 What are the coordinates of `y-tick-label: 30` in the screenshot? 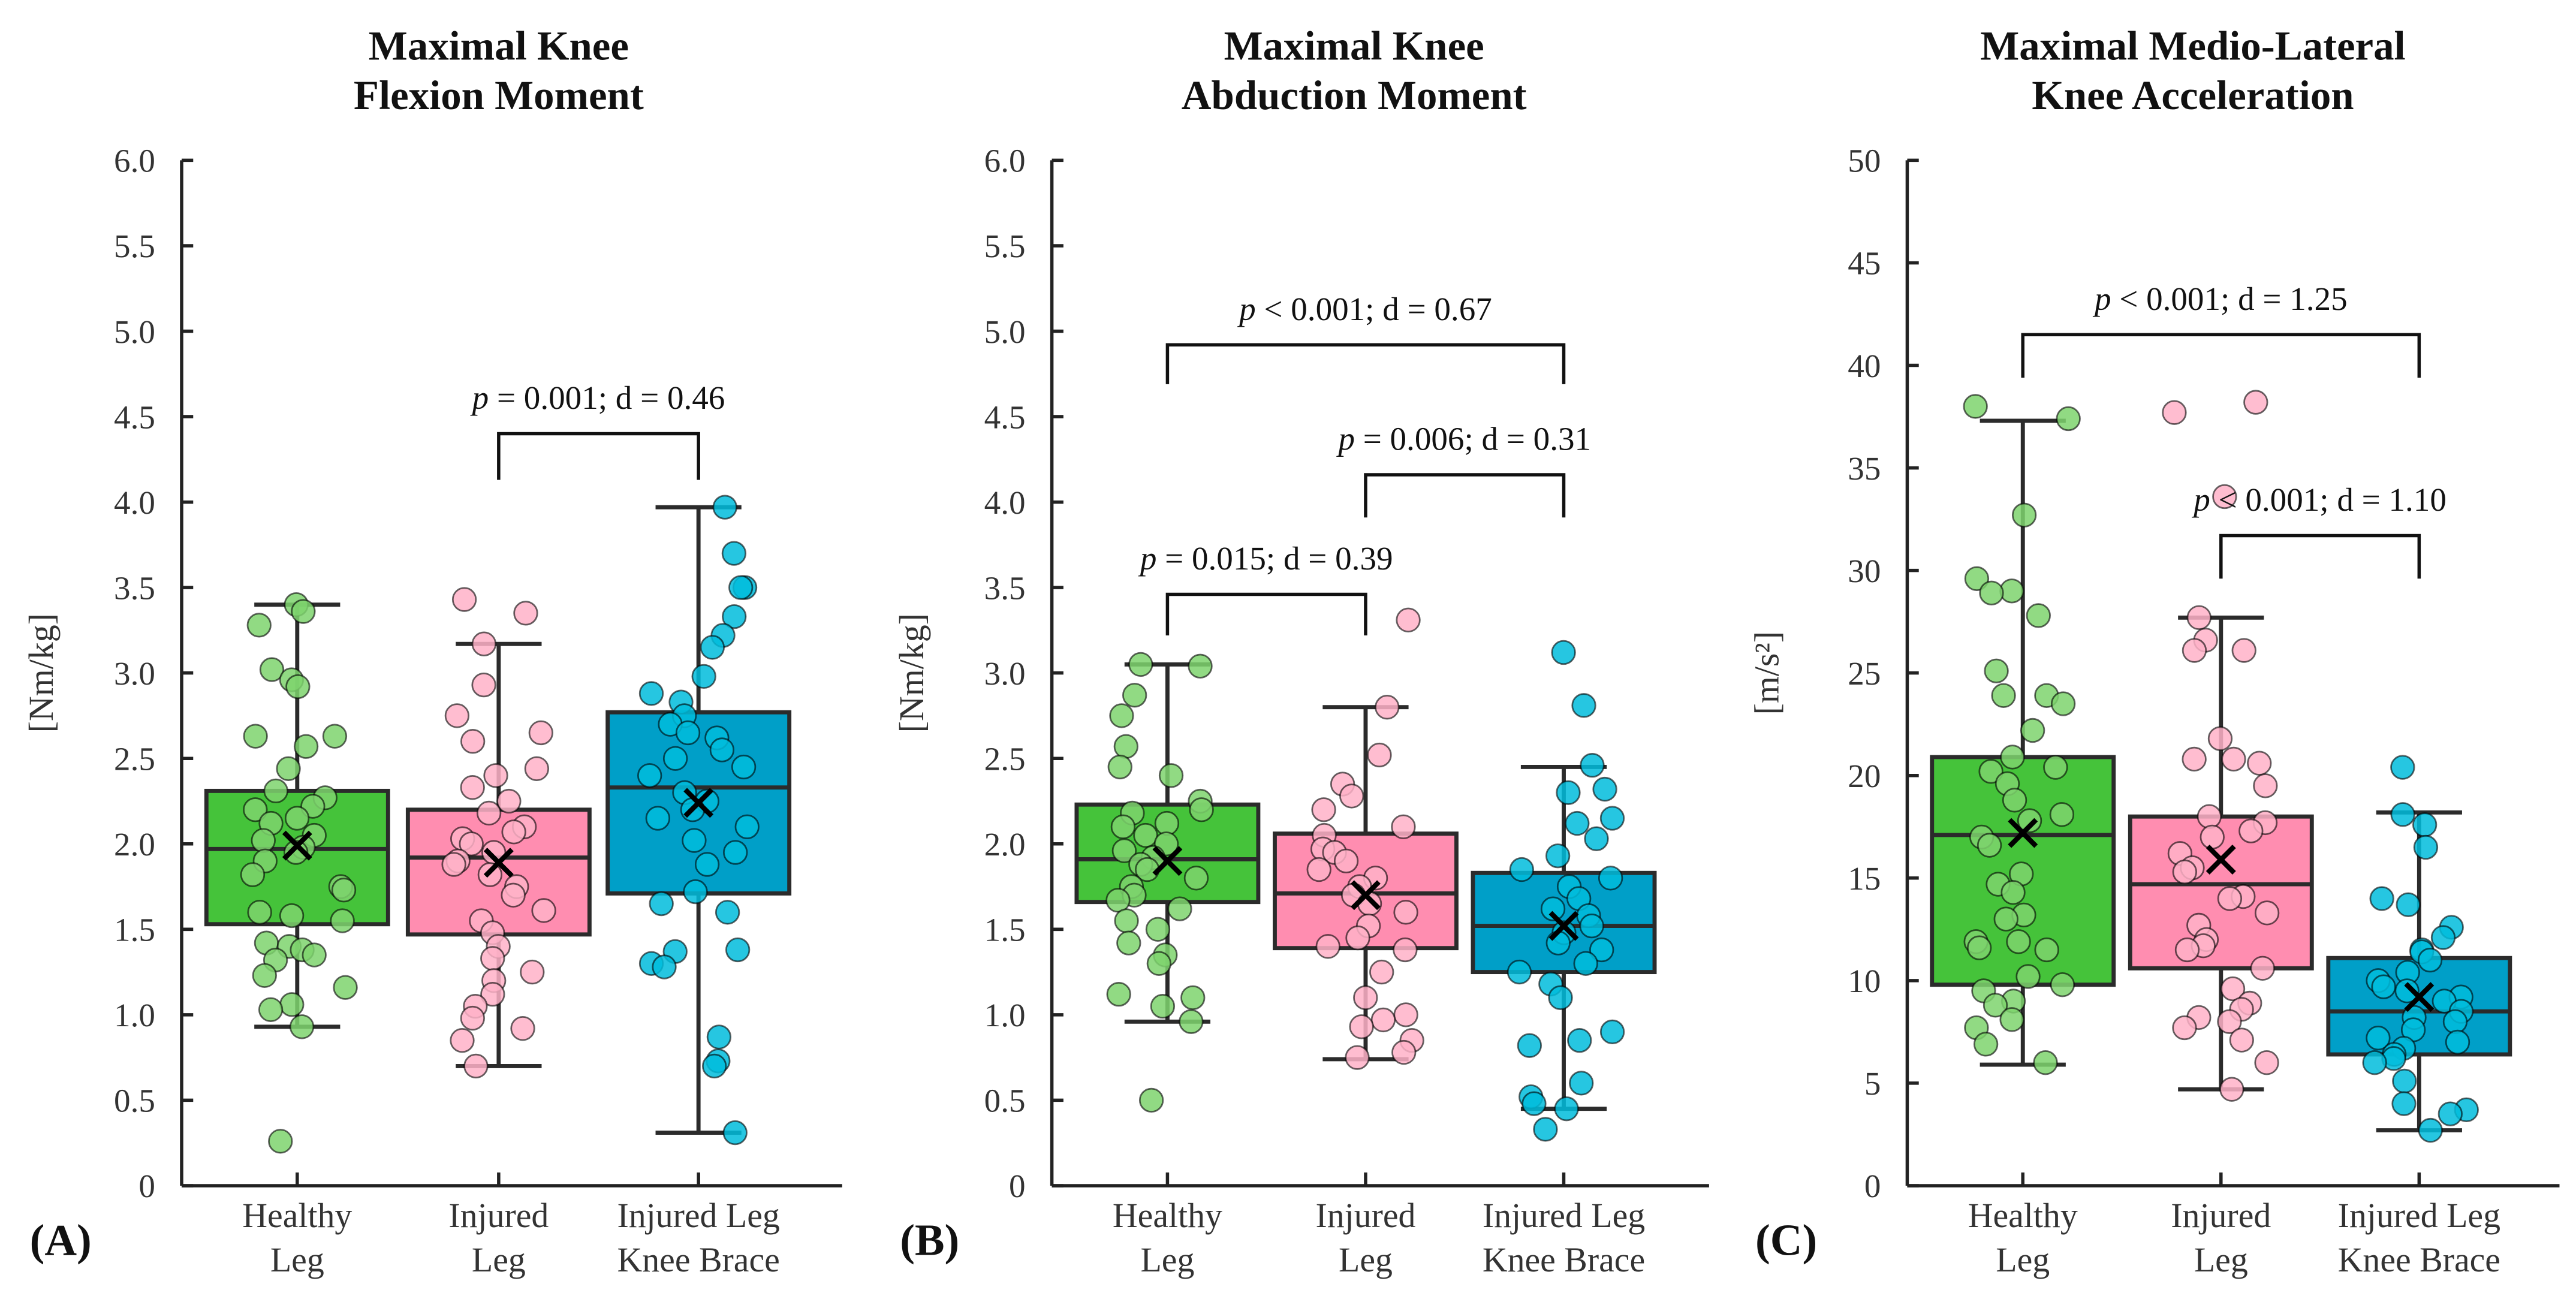 It's located at (1865, 571).